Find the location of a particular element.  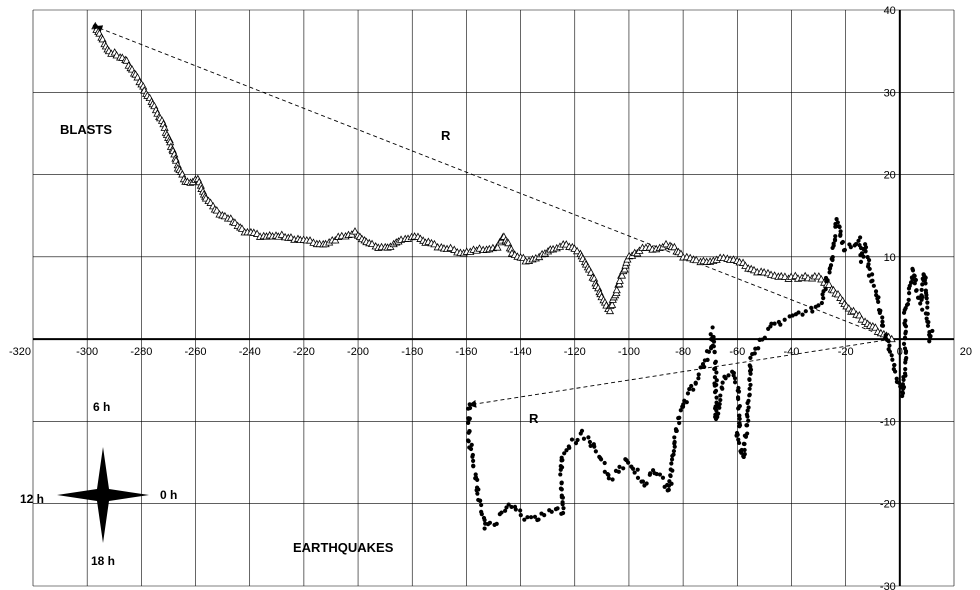

compass-label-left: 12 h is located at coordinates (32, 499).